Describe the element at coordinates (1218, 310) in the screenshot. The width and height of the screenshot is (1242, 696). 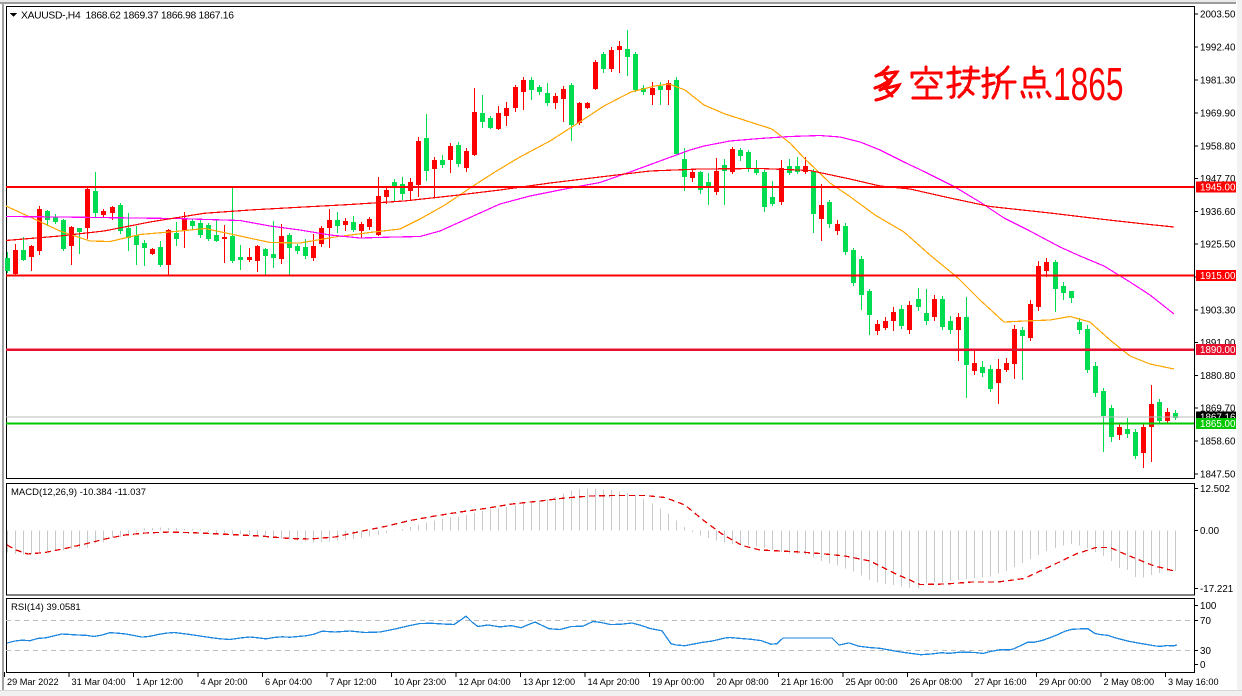
I see `svg-text: 1903.30` at that location.